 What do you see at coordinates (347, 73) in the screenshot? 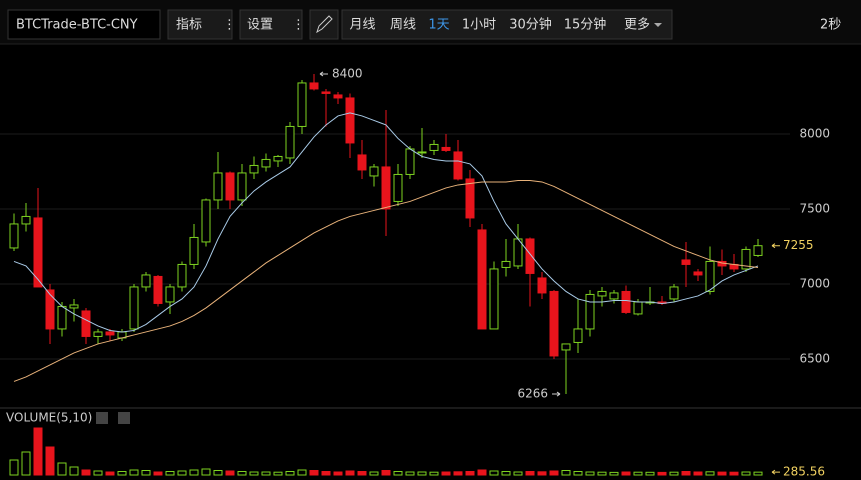
I see `max-label: 8400` at bounding box center [347, 73].